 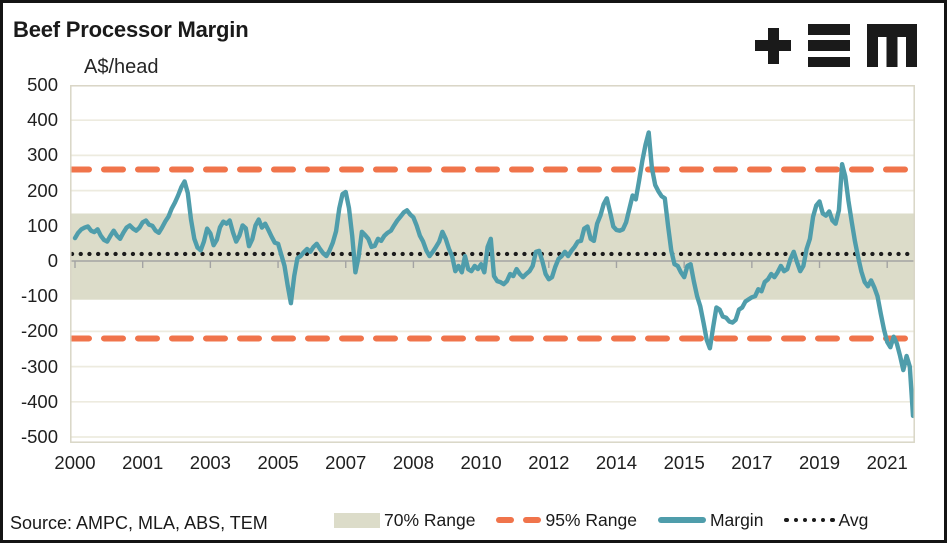 I want to click on x-tick-label: 2015, so click(x=684, y=462).